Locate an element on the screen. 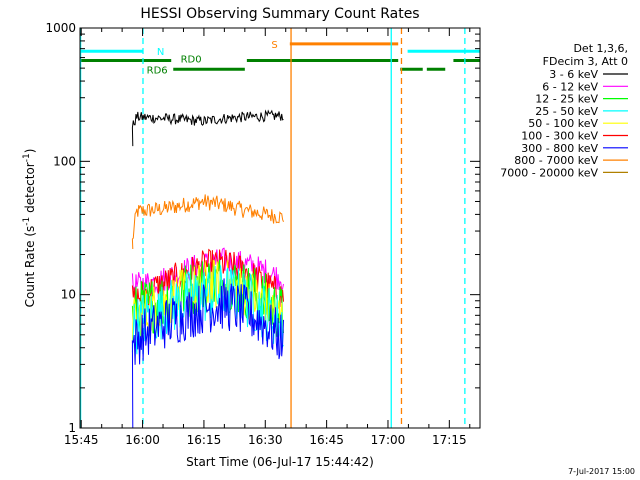 The width and height of the screenshot is (640, 480). chart-title: HESSI Observing Summary Count Rates is located at coordinates (279, 14).